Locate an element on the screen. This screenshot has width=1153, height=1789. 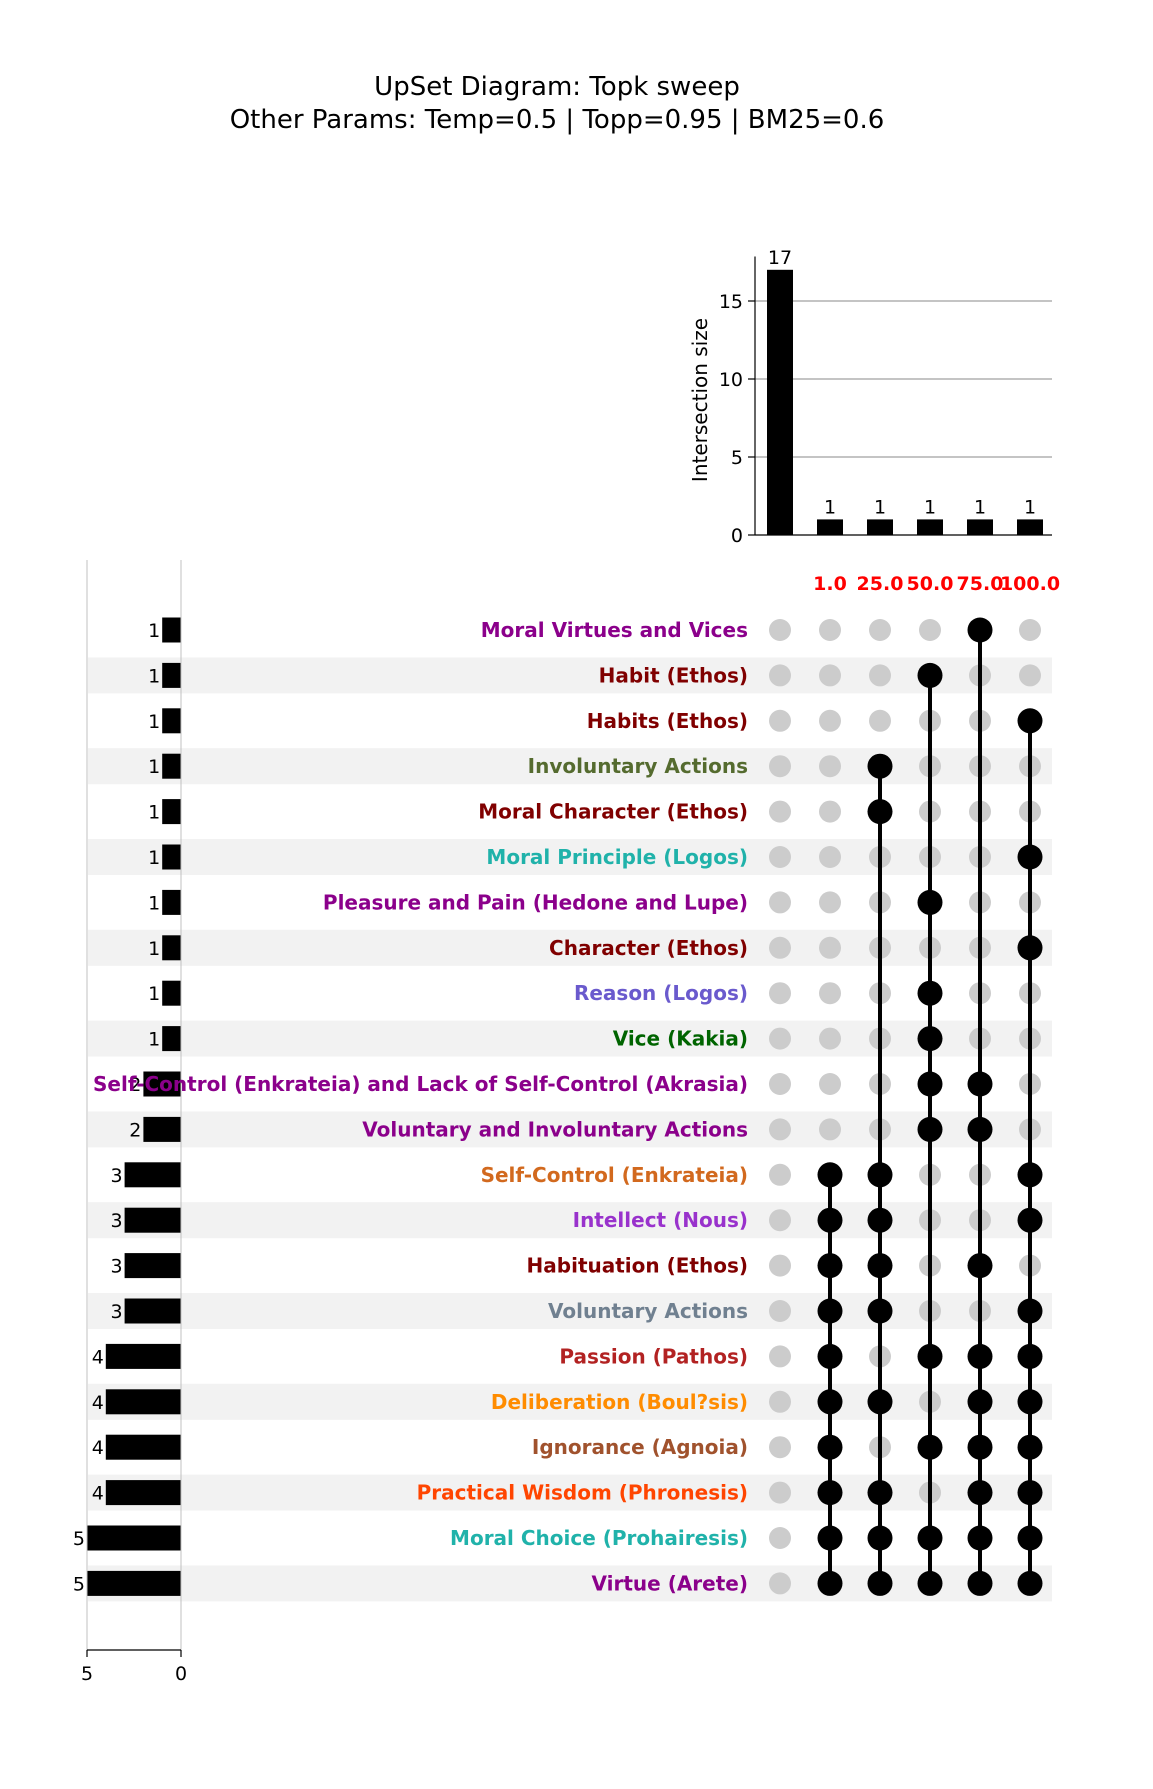
set-label: Reason (Logos) is located at coordinates (661, 993).